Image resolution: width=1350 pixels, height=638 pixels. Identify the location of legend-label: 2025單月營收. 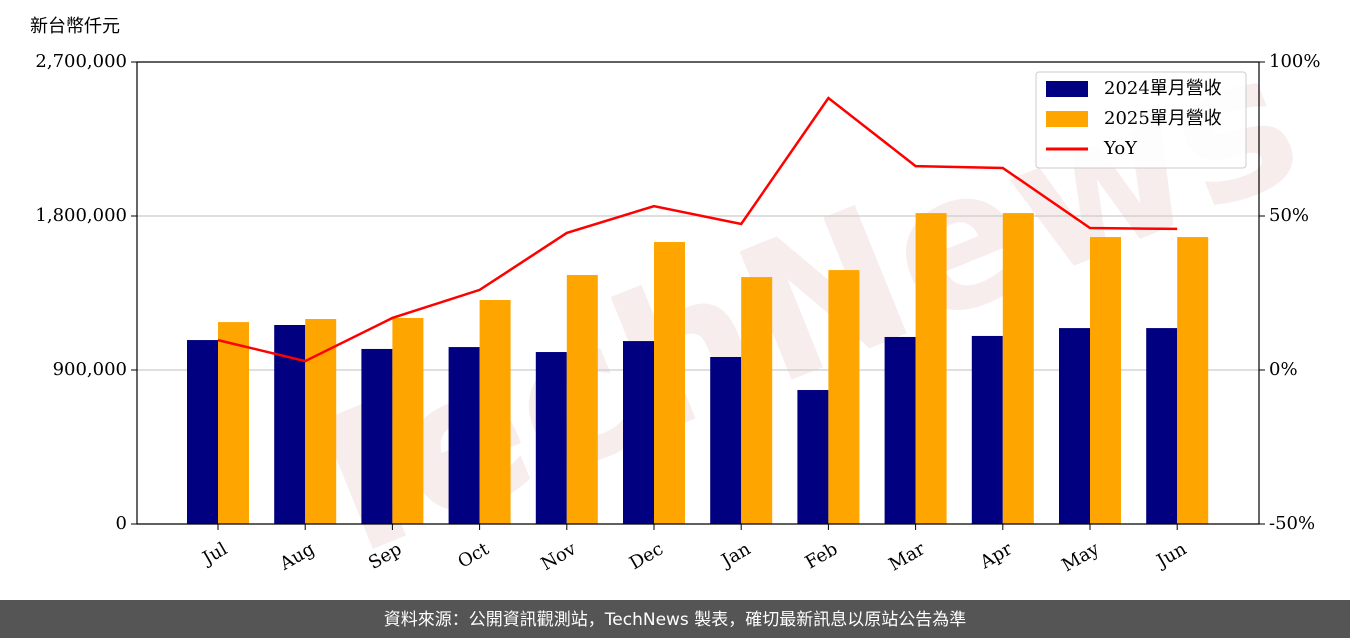
(1163, 118).